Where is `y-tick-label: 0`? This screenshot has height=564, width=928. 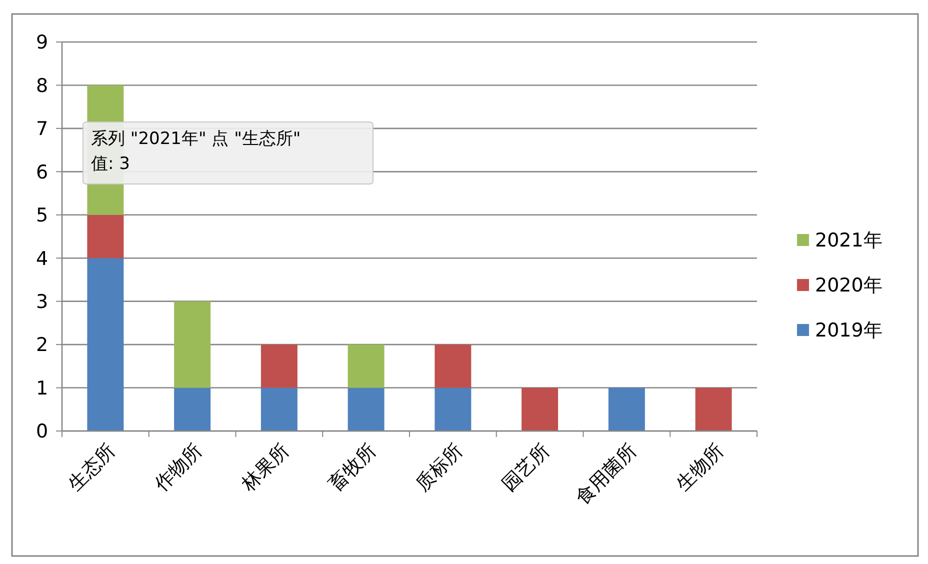 y-tick-label: 0 is located at coordinates (42, 431).